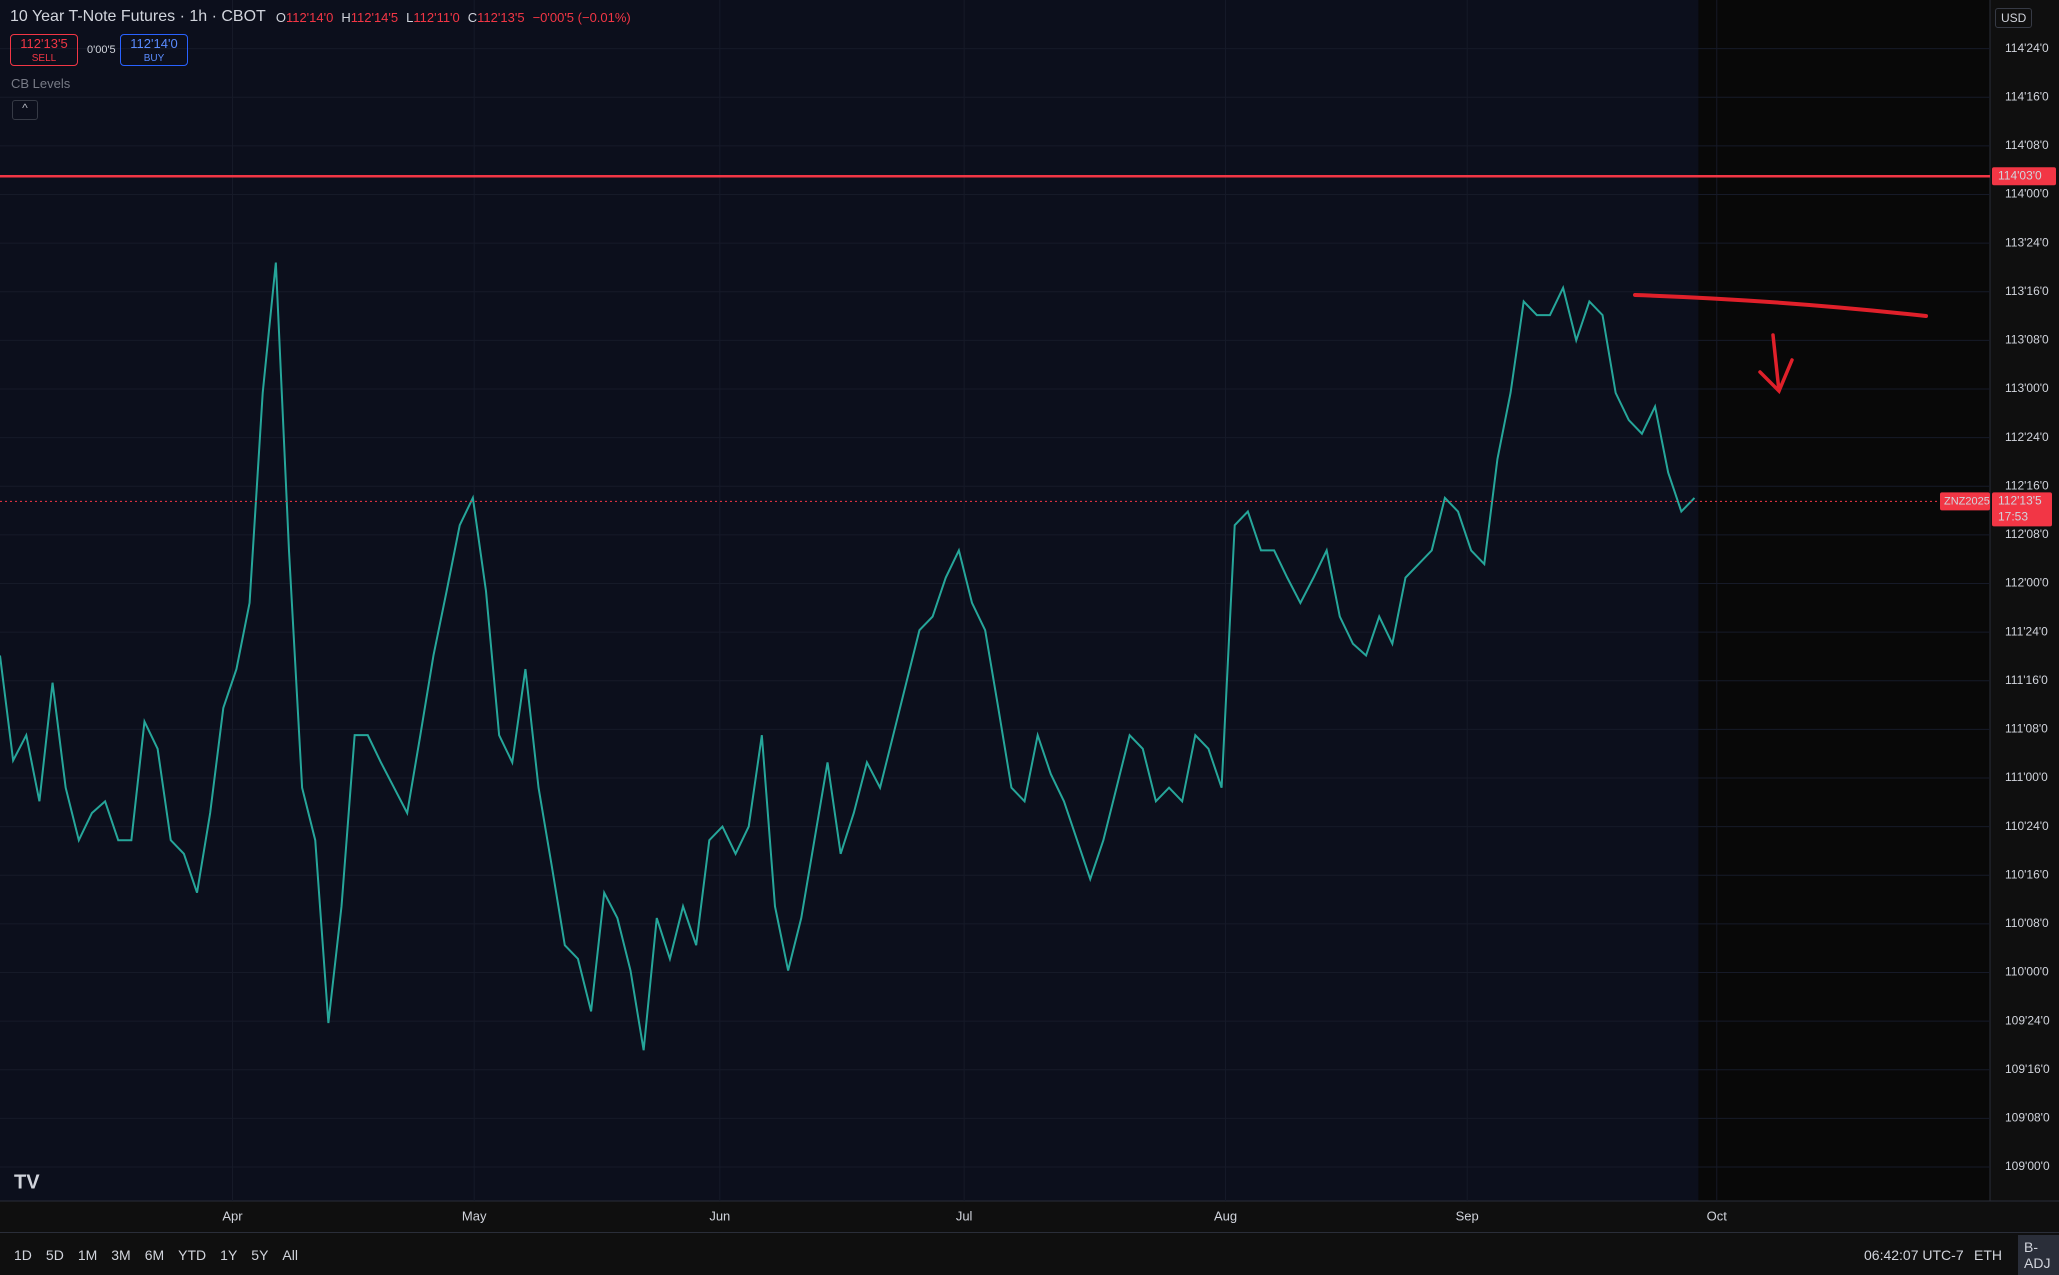 The height and width of the screenshot is (1275, 2059). I want to click on y-tick-label: 113'24'0, so click(2027, 242).